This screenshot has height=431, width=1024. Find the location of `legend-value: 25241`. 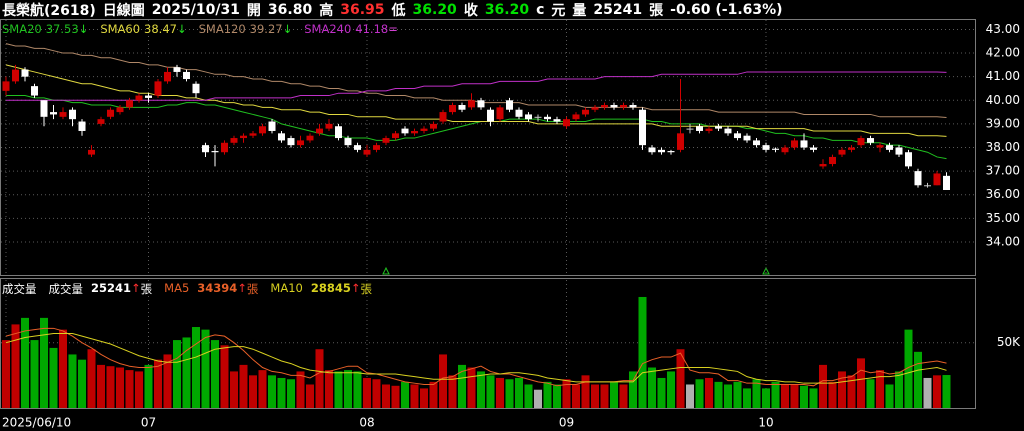

legend-value: 25241 is located at coordinates (111, 288).